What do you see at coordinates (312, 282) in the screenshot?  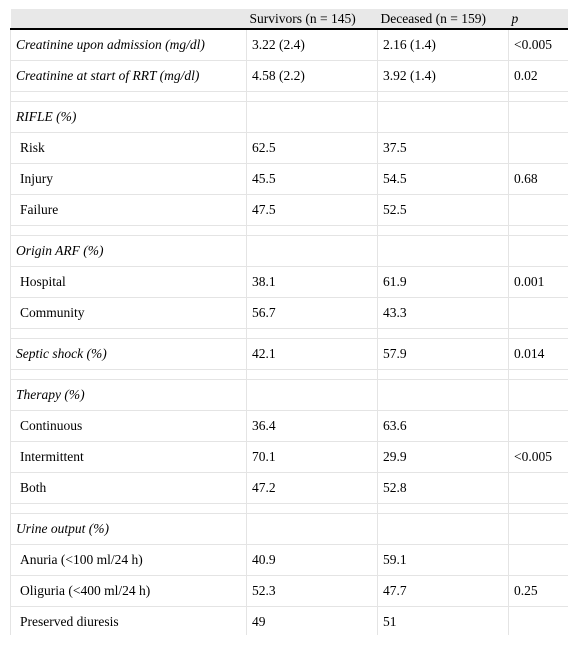 I see `survivors-value: 38.1` at bounding box center [312, 282].